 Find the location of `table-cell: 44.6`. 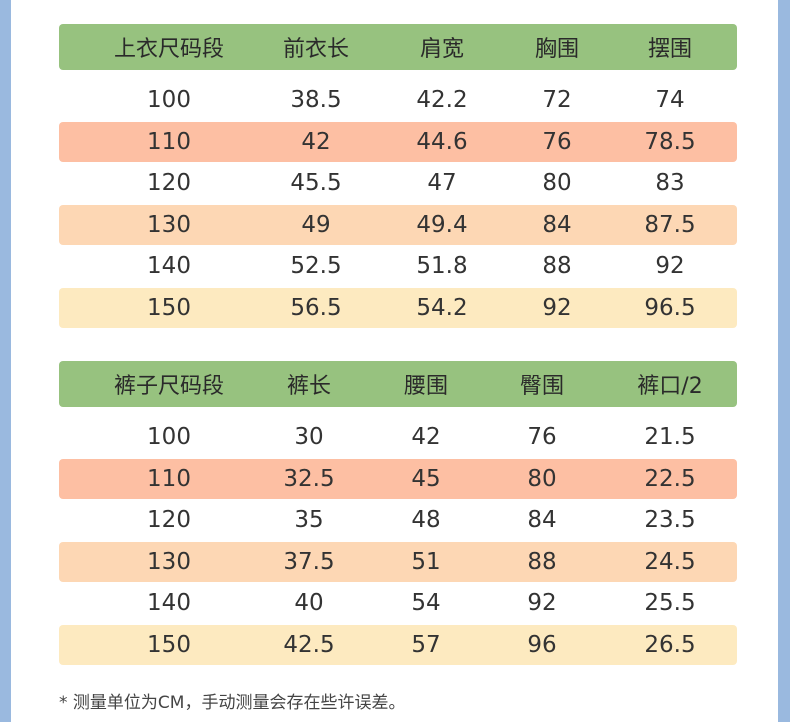

table-cell: 44.6 is located at coordinates (442, 141).